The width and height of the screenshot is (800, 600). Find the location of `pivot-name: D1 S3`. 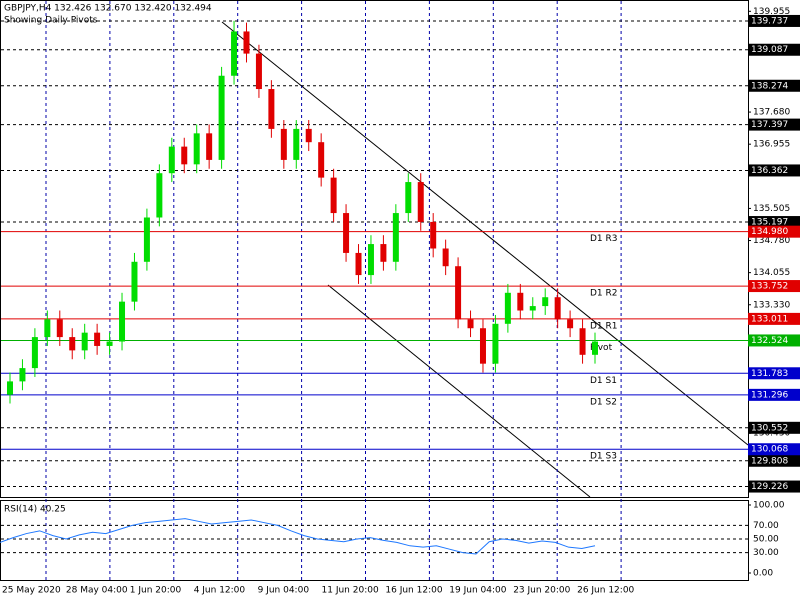

pivot-name: D1 S3 is located at coordinates (603, 457).